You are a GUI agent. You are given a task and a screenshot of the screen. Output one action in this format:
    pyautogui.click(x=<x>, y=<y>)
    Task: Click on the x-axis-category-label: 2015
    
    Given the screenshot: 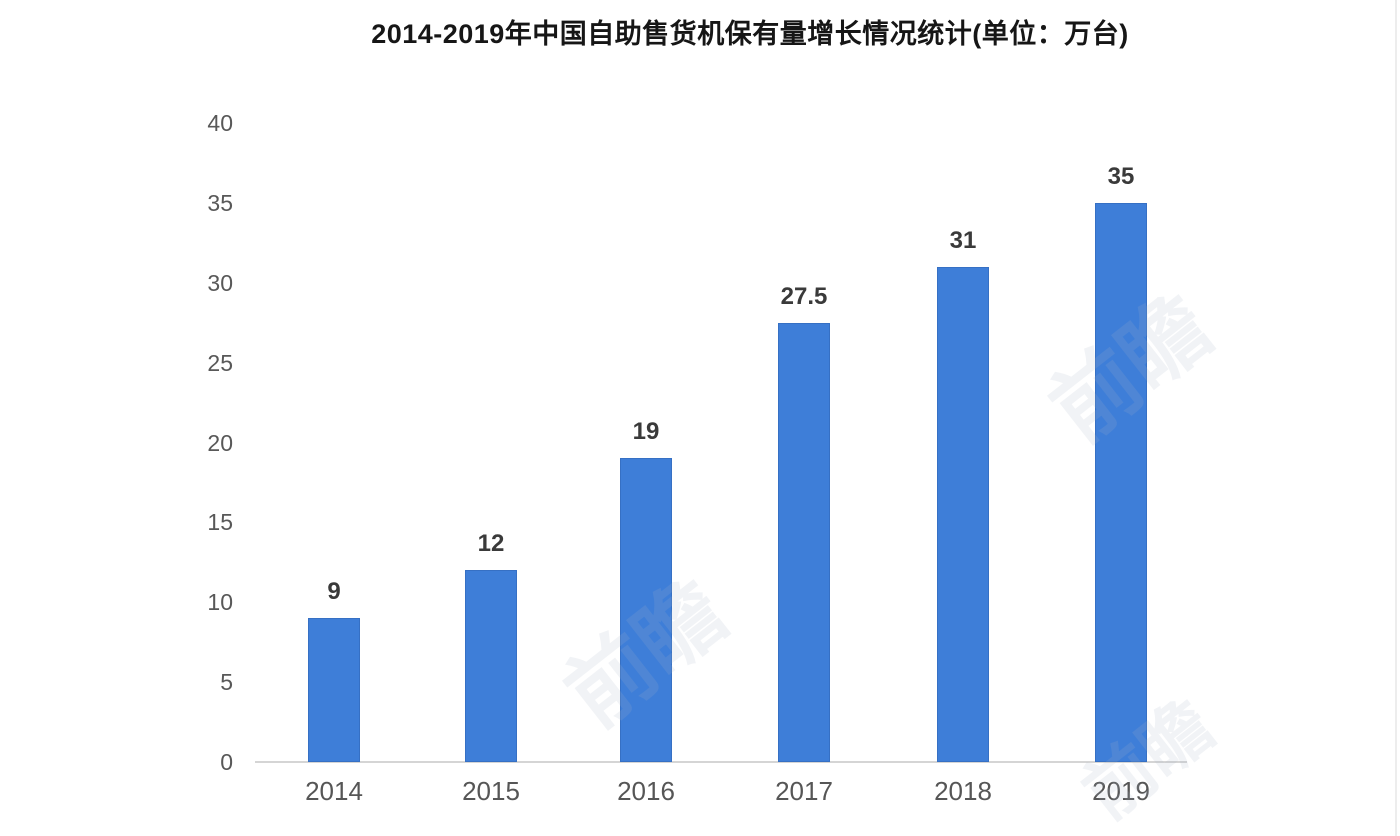 What is the action you would take?
    pyautogui.click(x=491, y=791)
    